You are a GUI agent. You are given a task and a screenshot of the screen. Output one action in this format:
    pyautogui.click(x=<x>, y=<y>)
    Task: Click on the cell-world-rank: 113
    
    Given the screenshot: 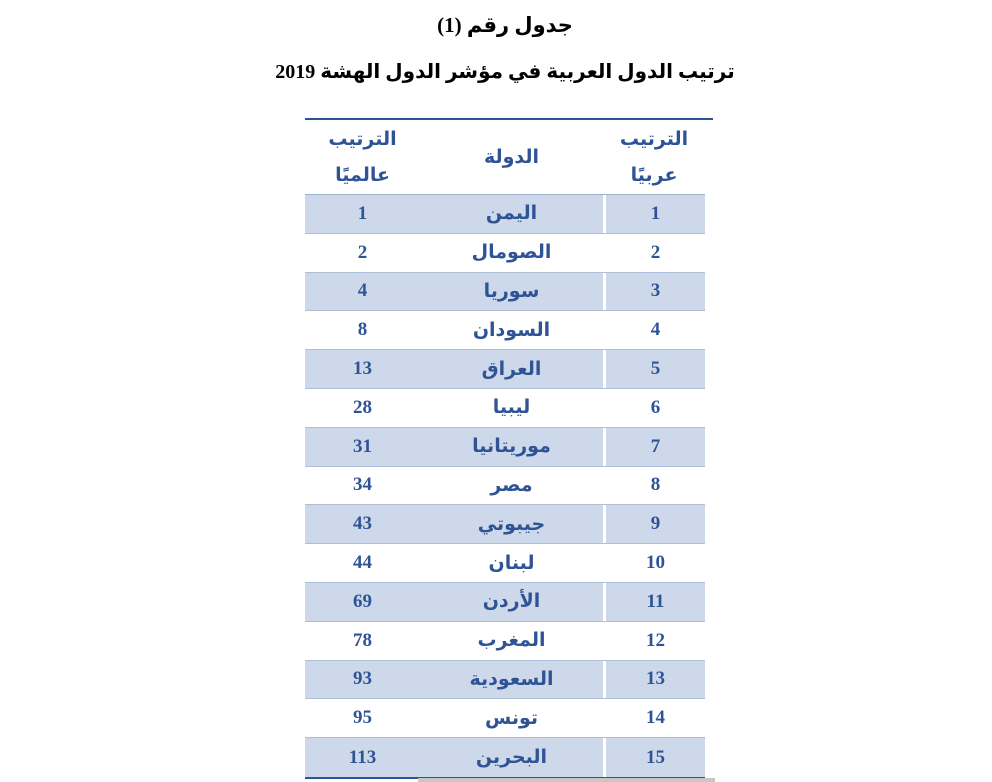 What is the action you would take?
    pyautogui.click(x=362, y=757)
    